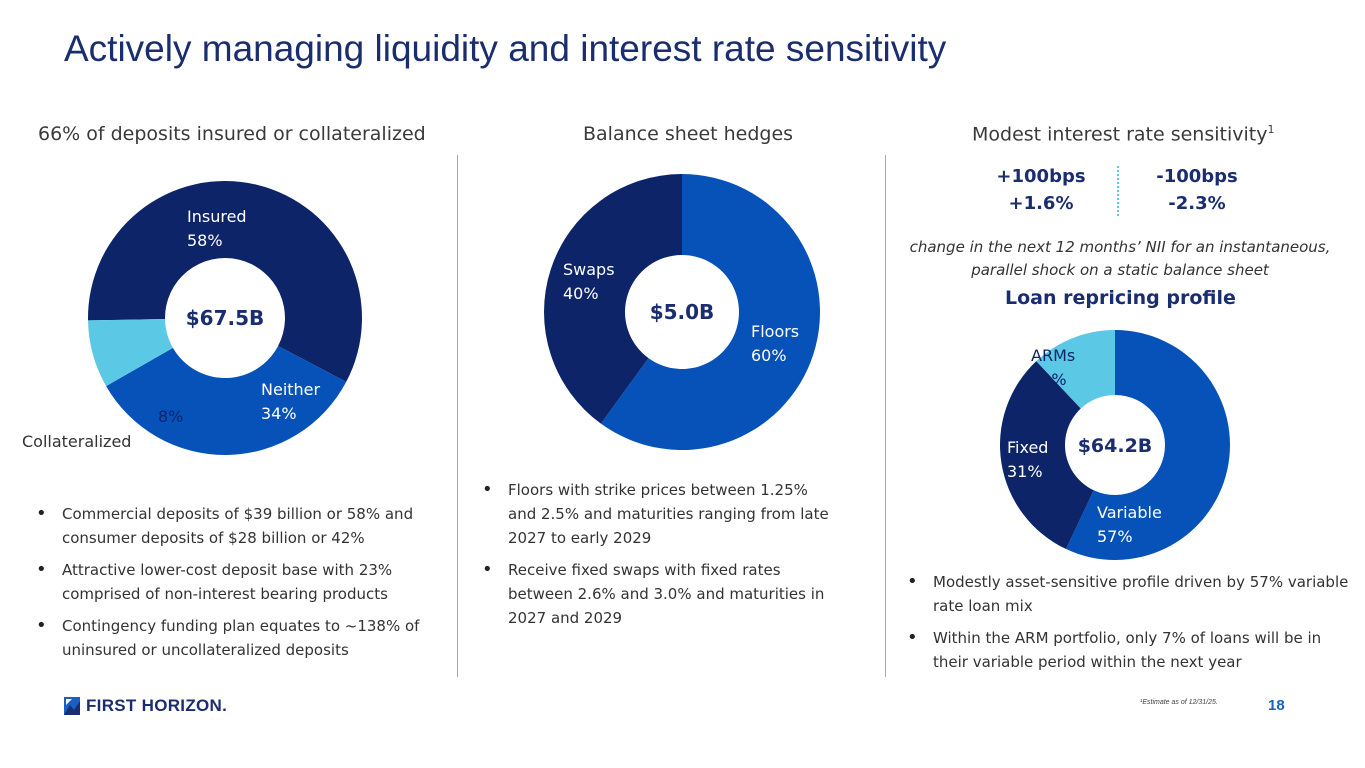 Image resolution: width=1365 pixels, height=768 pixels. What do you see at coordinates (457, 416) in the screenshot?
I see `column-divider-left` at bounding box center [457, 416].